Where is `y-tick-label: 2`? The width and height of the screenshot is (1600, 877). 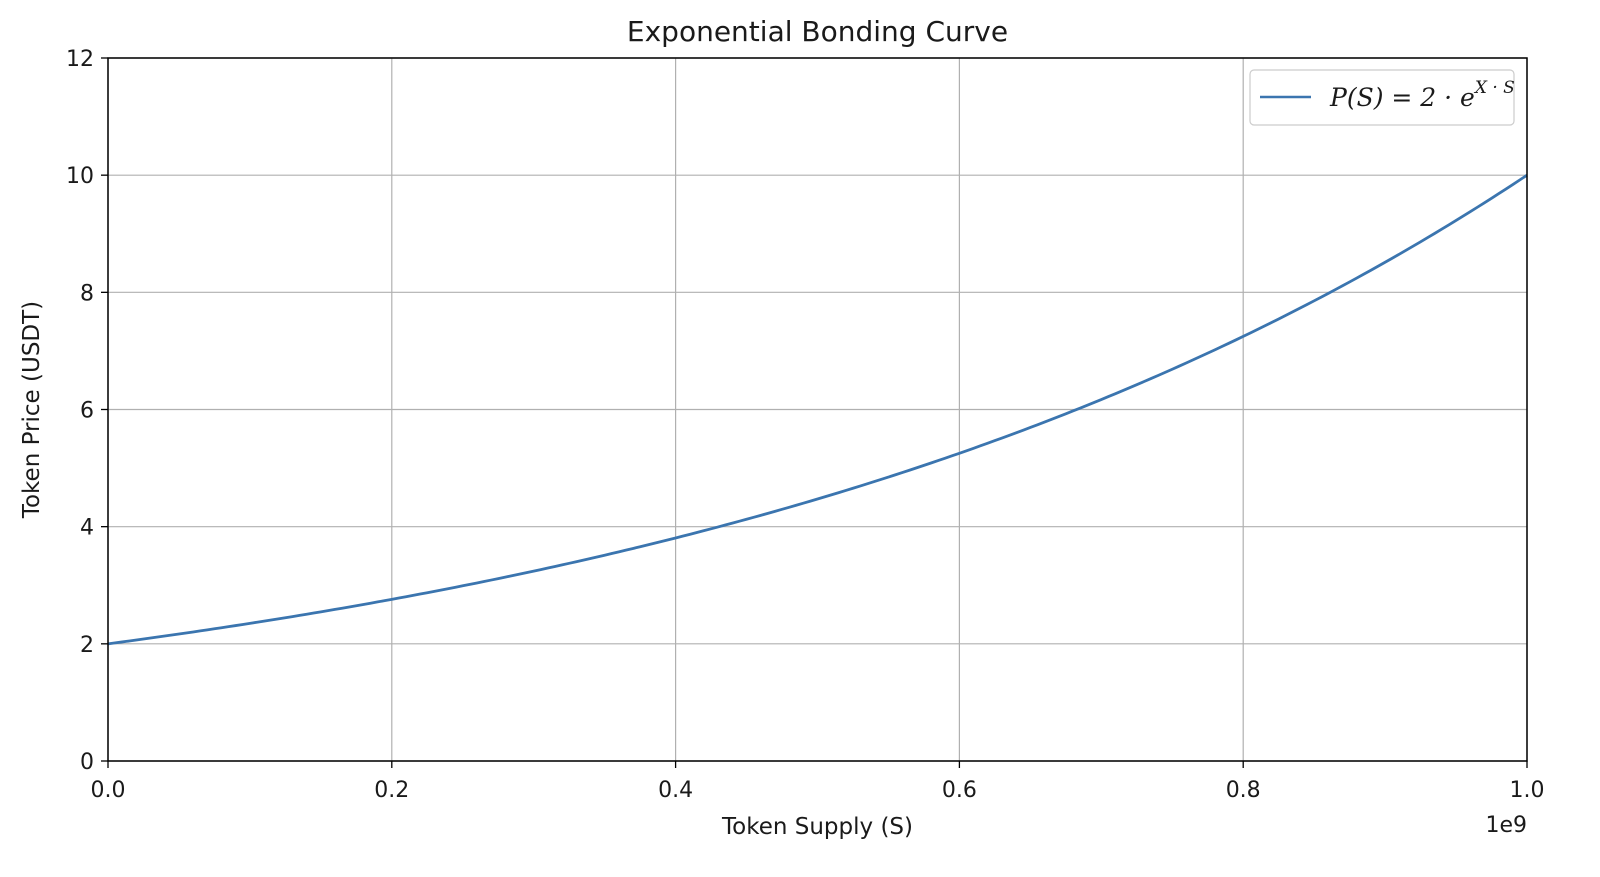
y-tick-label: 2 is located at coordinates (87, 645).